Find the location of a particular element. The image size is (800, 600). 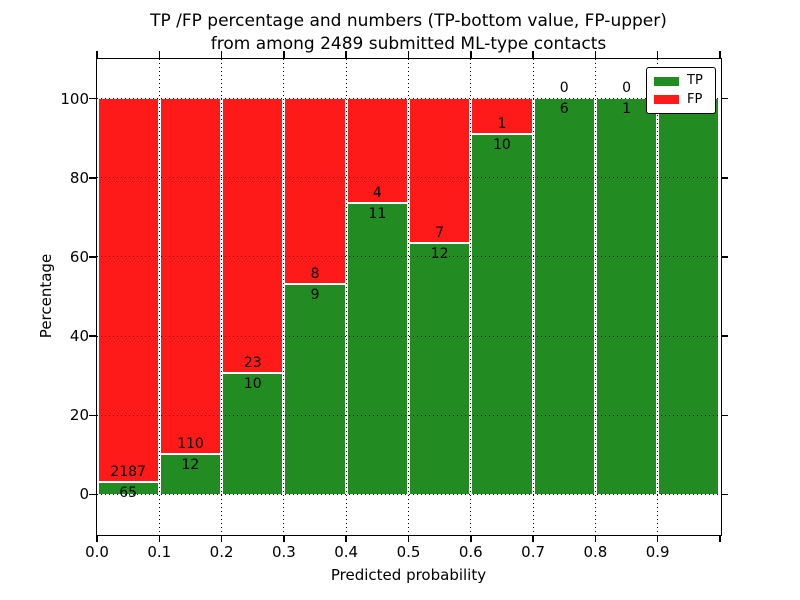

fp-count-label: 110 is located at coordinates (190, 444).